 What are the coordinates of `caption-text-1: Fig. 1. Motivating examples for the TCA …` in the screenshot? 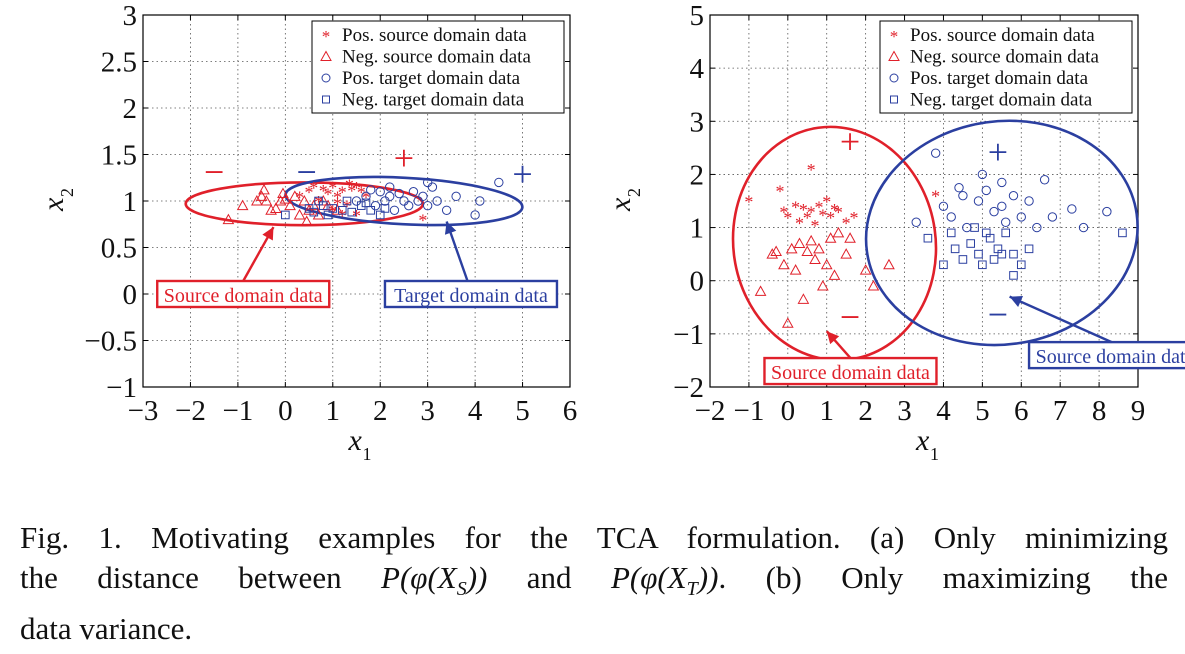 It's located at (594, 537).